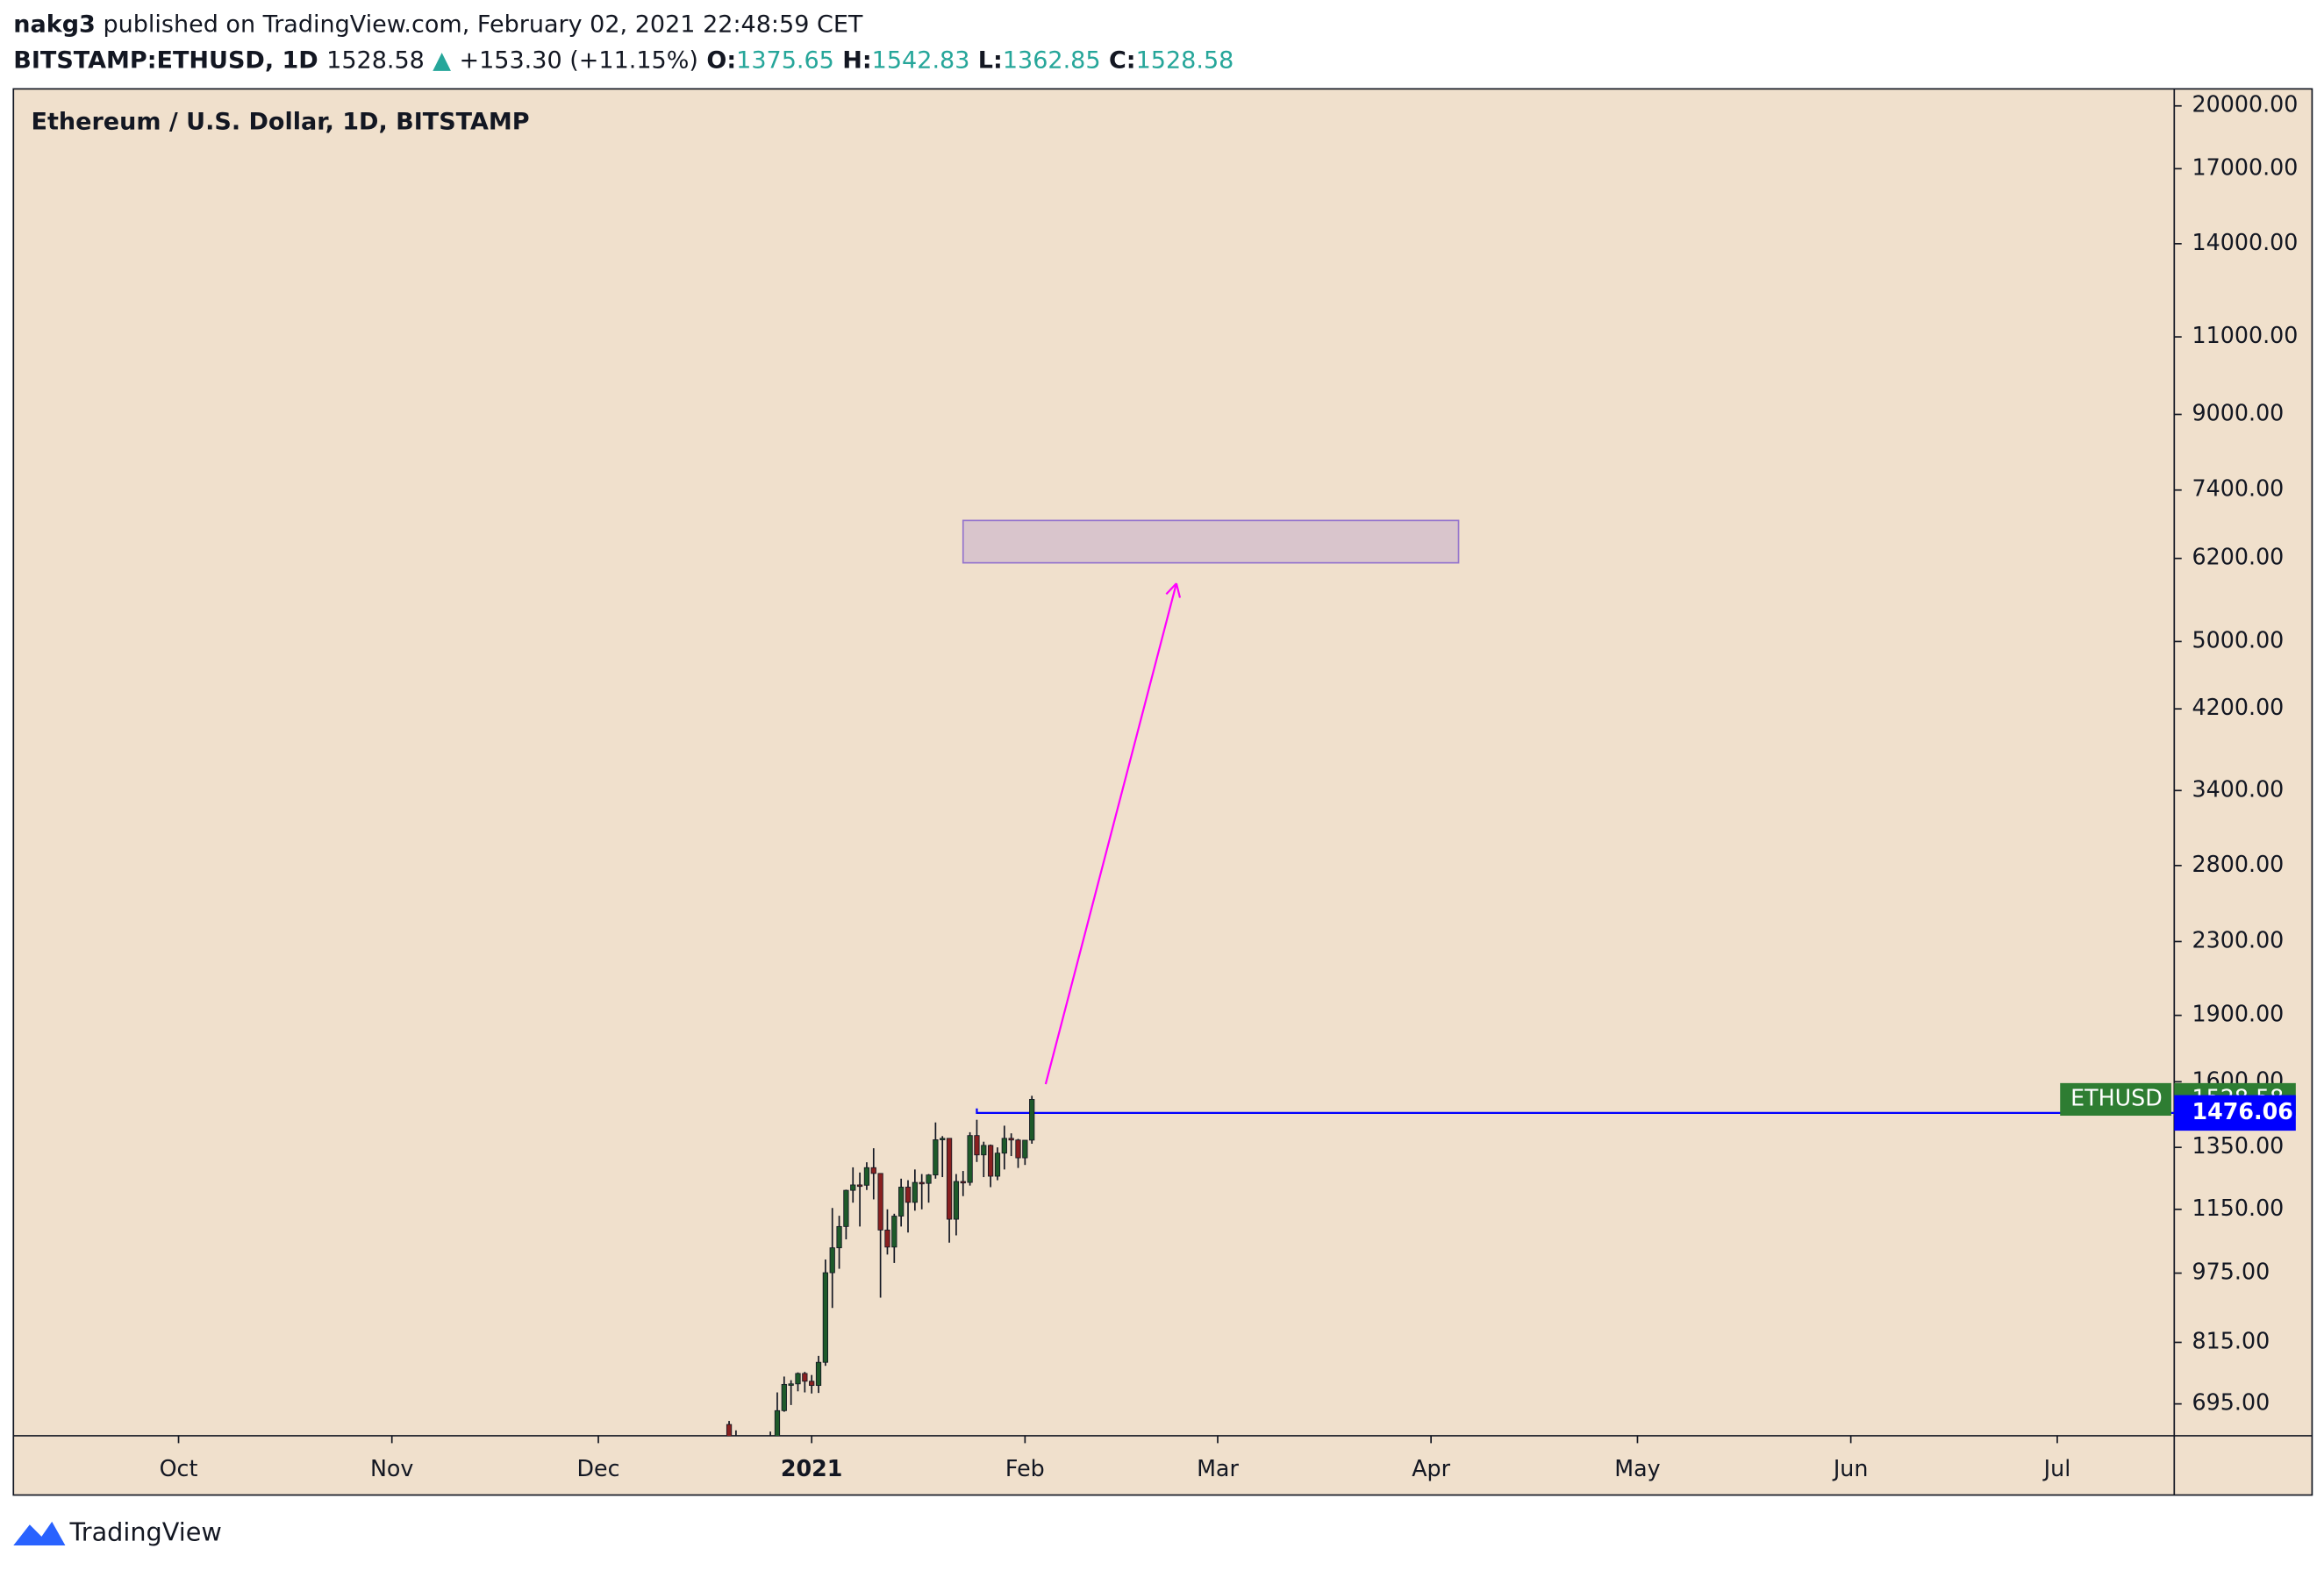  I want to click on change: +153.30 (+11.15%), so click(578, 60).